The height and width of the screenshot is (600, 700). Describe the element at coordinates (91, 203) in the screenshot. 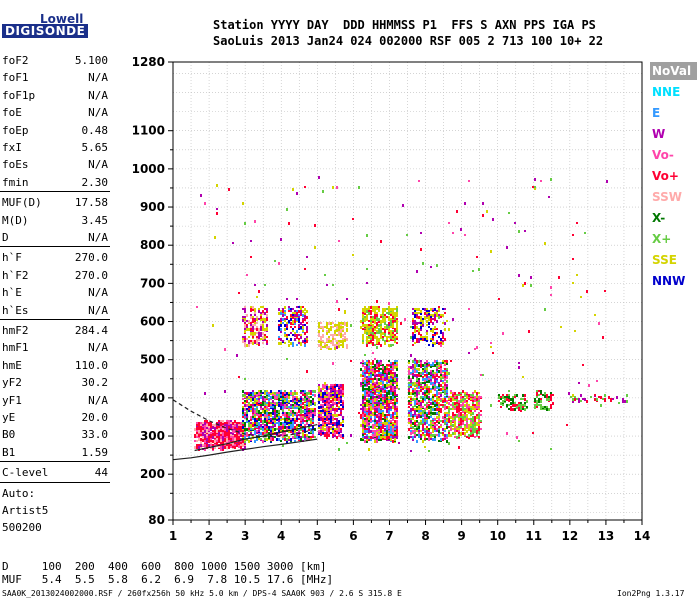

I see `param-value: 17.58` at that location.